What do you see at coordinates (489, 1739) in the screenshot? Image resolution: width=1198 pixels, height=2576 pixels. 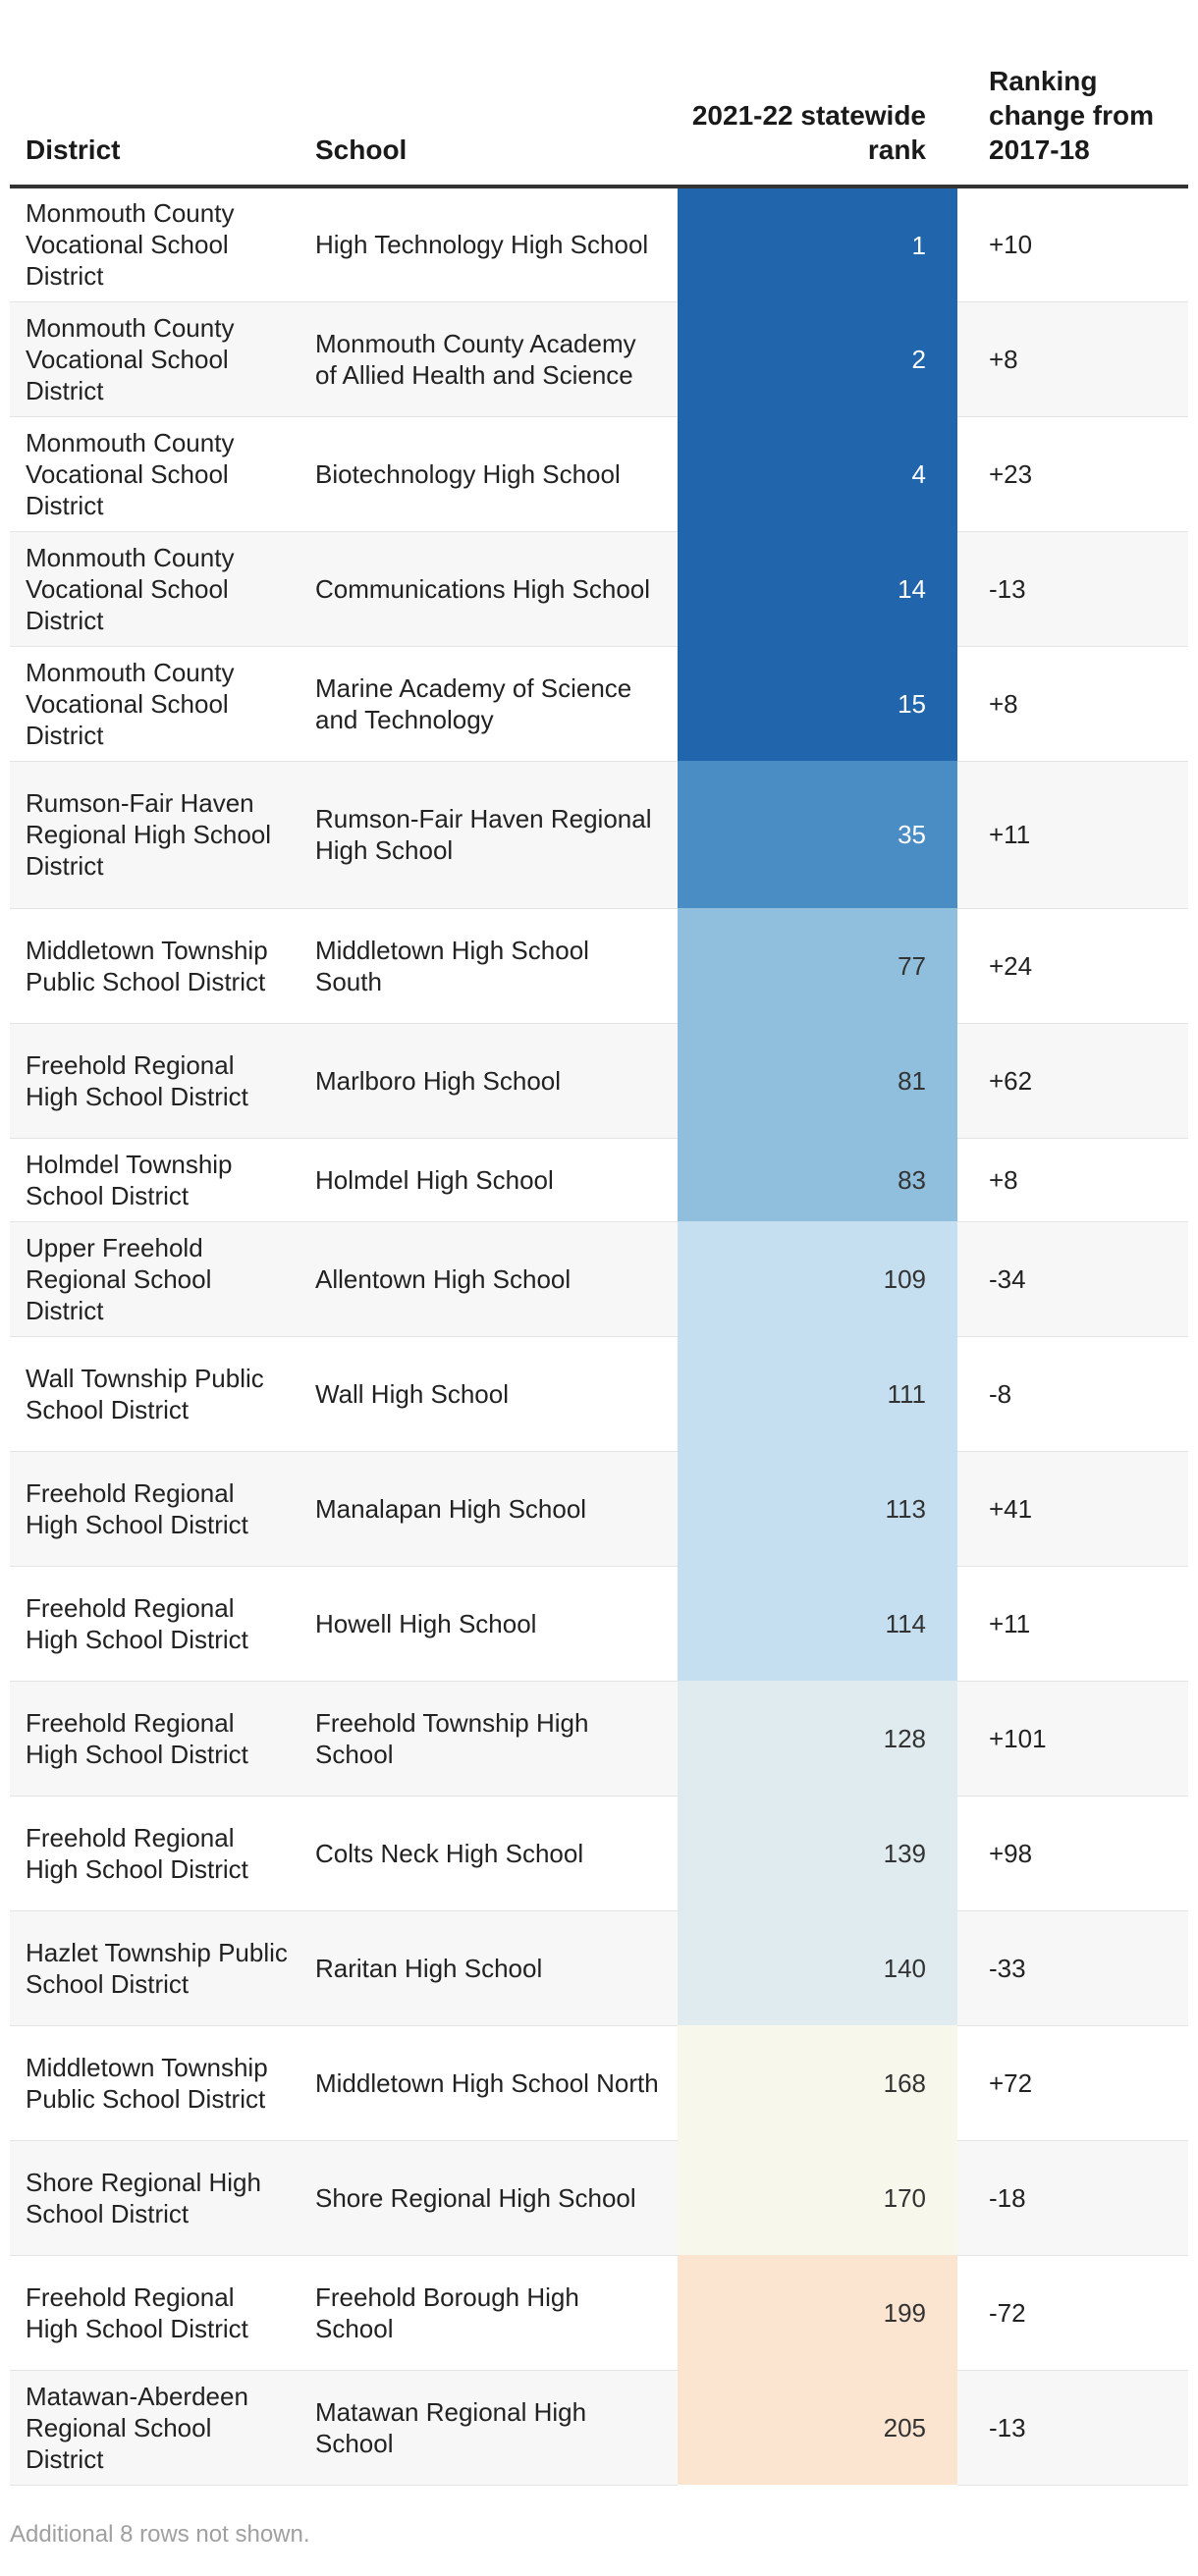 I see `cell-school: Freehold Township High School` at bounding box center [489, 1739].